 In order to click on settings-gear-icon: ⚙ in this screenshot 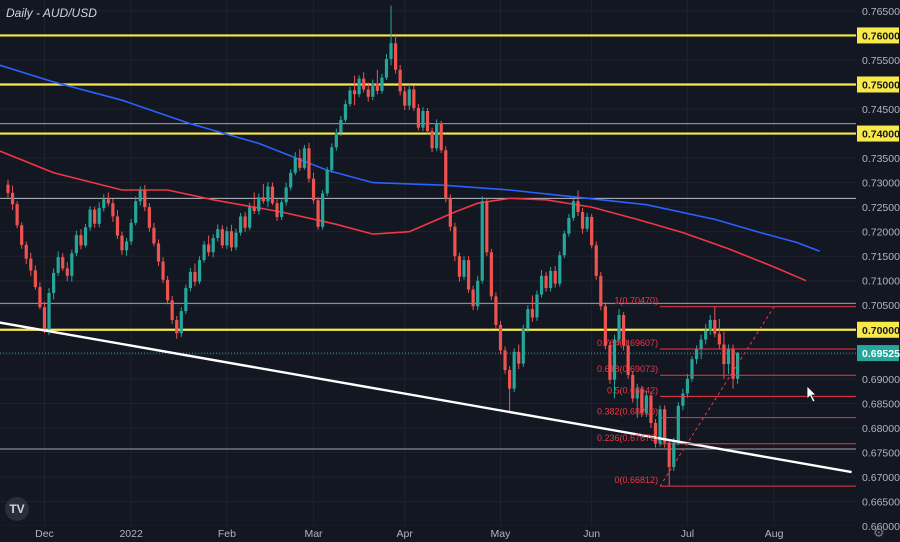, I will do `click(879, 533)`.